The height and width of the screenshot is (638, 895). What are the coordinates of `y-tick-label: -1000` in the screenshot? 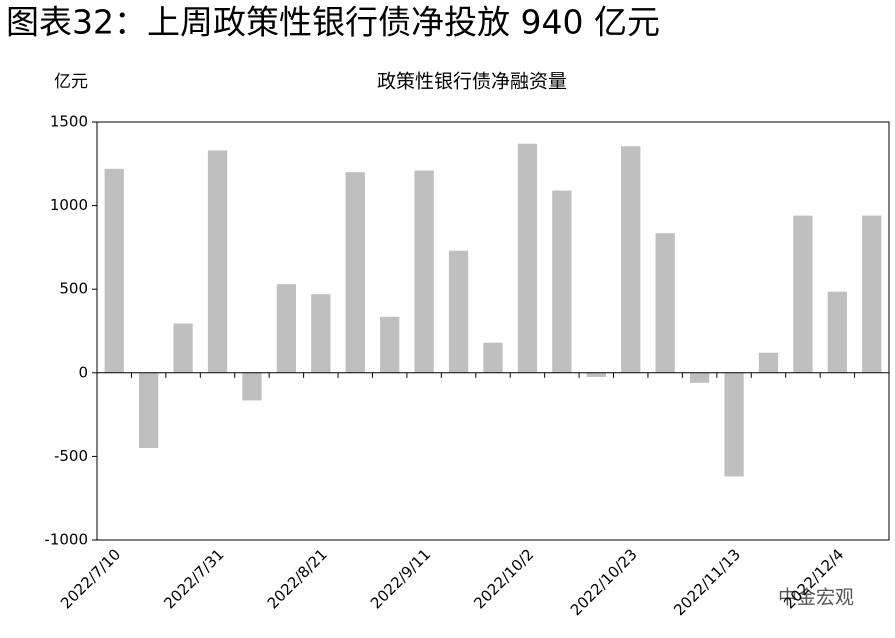 It's located at (66, 540).